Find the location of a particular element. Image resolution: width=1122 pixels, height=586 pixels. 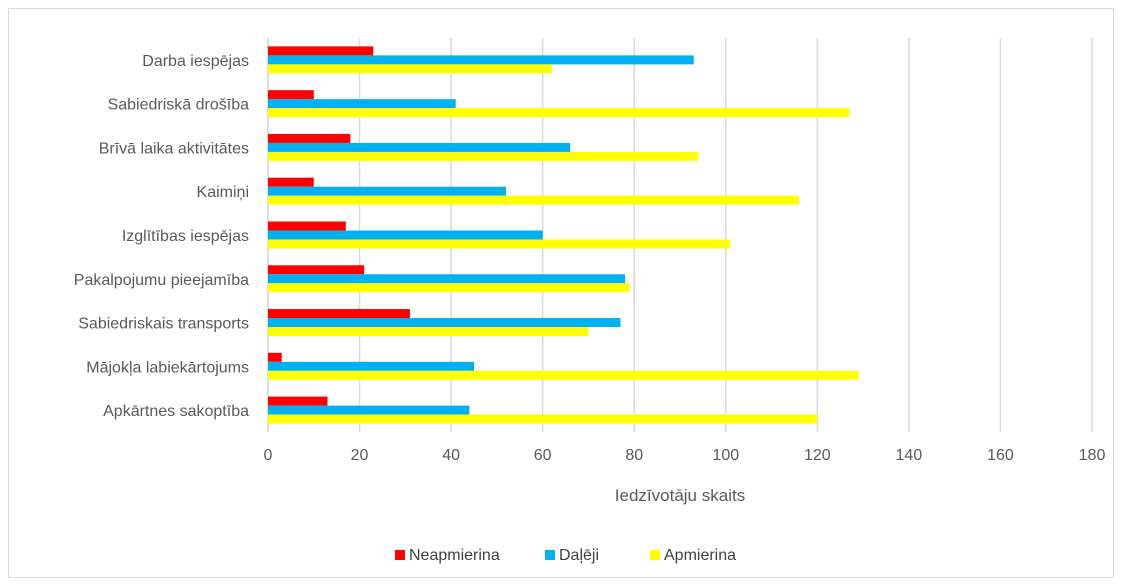

legend-label: Daļēji is located at coordinates (579, 555).